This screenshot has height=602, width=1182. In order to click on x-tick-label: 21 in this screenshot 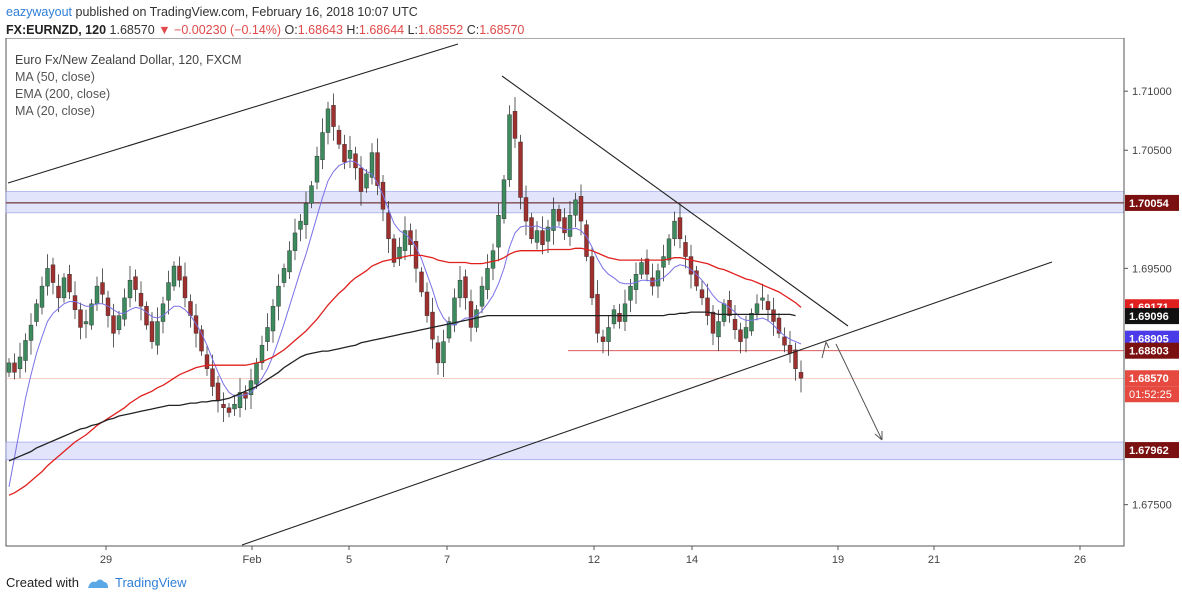, I will do `click(934, 560)`.